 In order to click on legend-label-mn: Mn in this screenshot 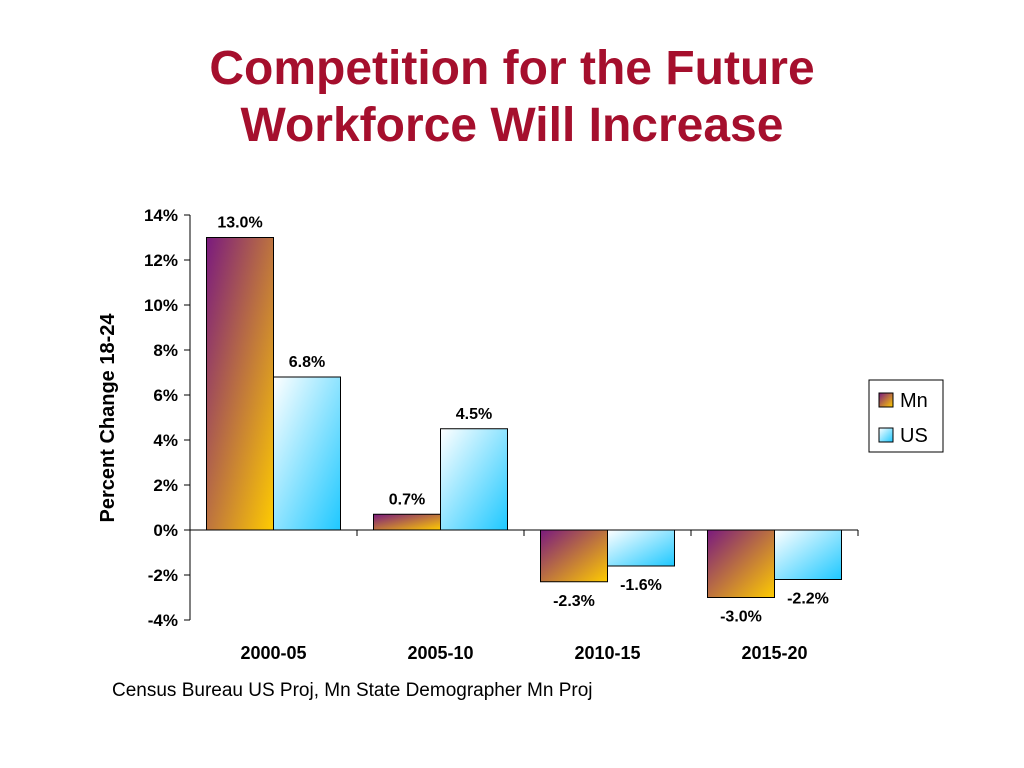, I will do `click(914, 401)`.